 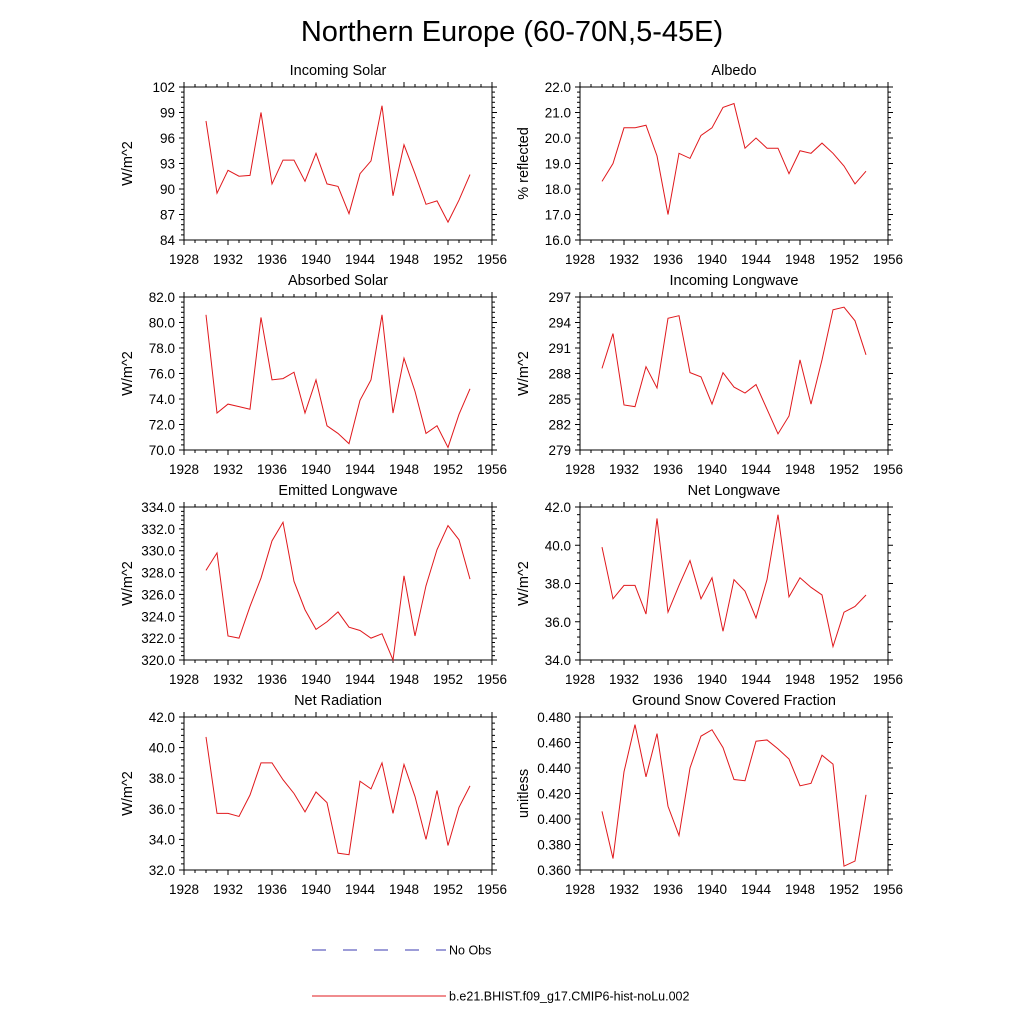 I want to click on y-tick-label: 70.0, so click(x=162, y=450).